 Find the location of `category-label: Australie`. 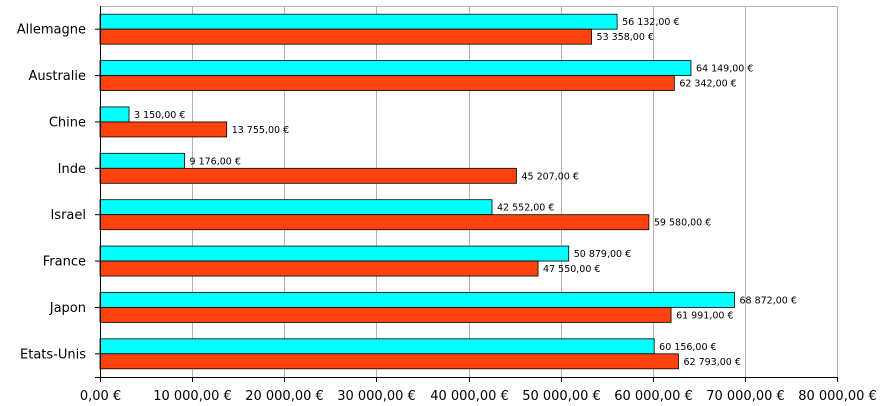

category-label: Australie is located at coordinates (57, 76).